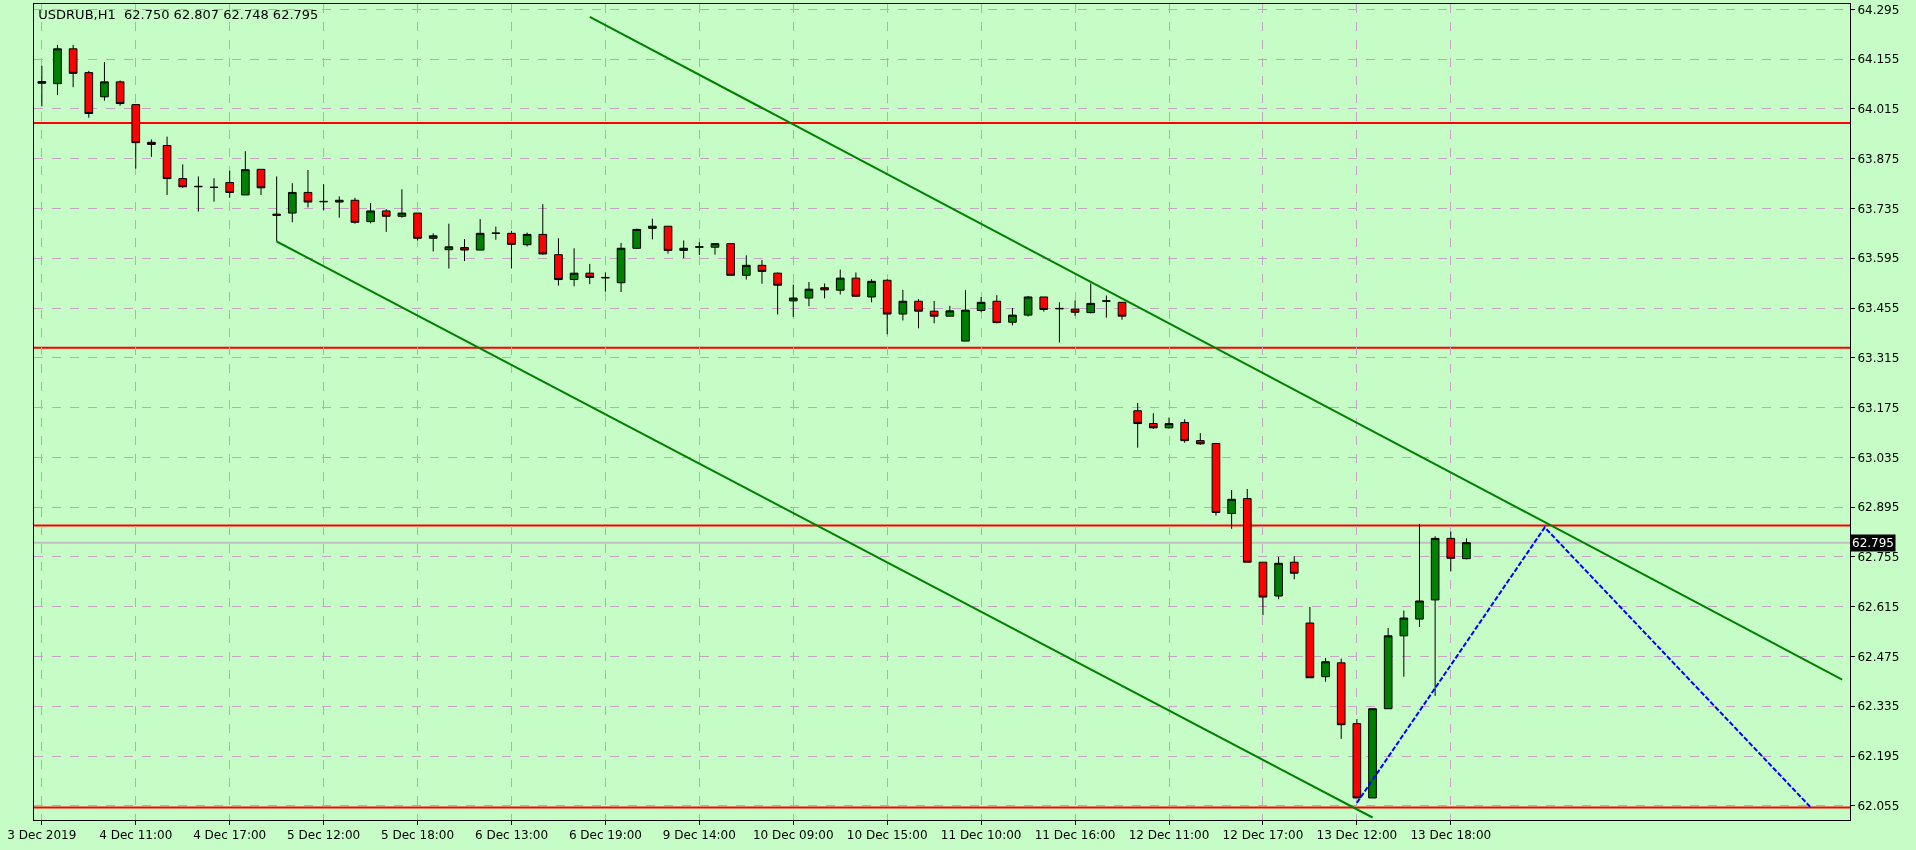 The image size is (1916, 850). I want to click on y-tick-label: 63.595, so click(1878, 258).